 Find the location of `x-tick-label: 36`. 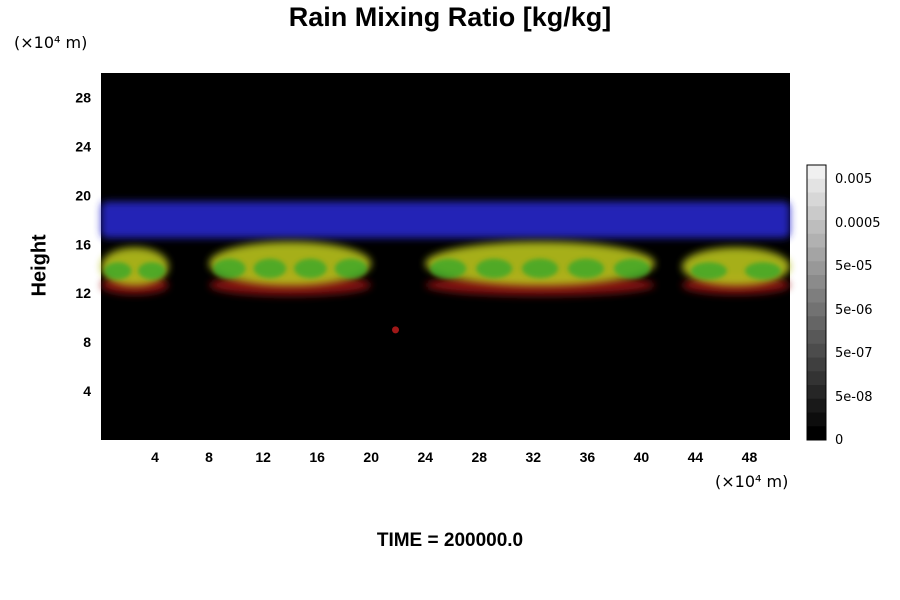

x-tick-label: 36 is located at coordinates (588, 457).